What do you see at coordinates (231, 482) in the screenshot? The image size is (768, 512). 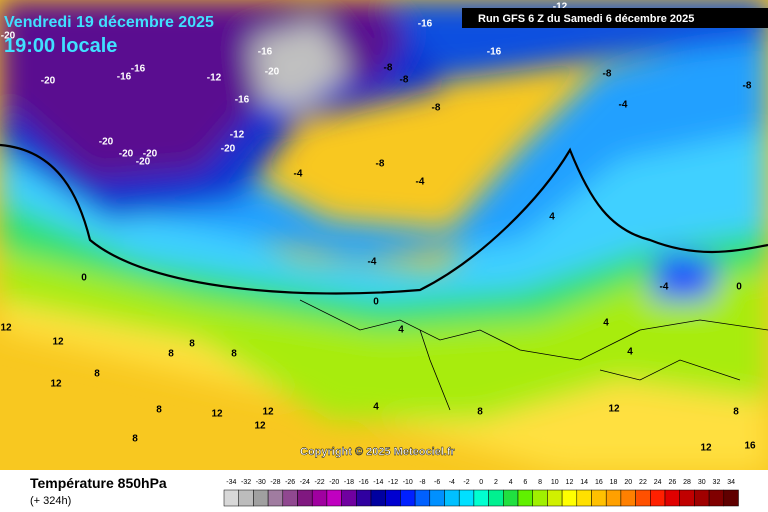 I see `scale-label: -34` at bounding box center [231, 482].